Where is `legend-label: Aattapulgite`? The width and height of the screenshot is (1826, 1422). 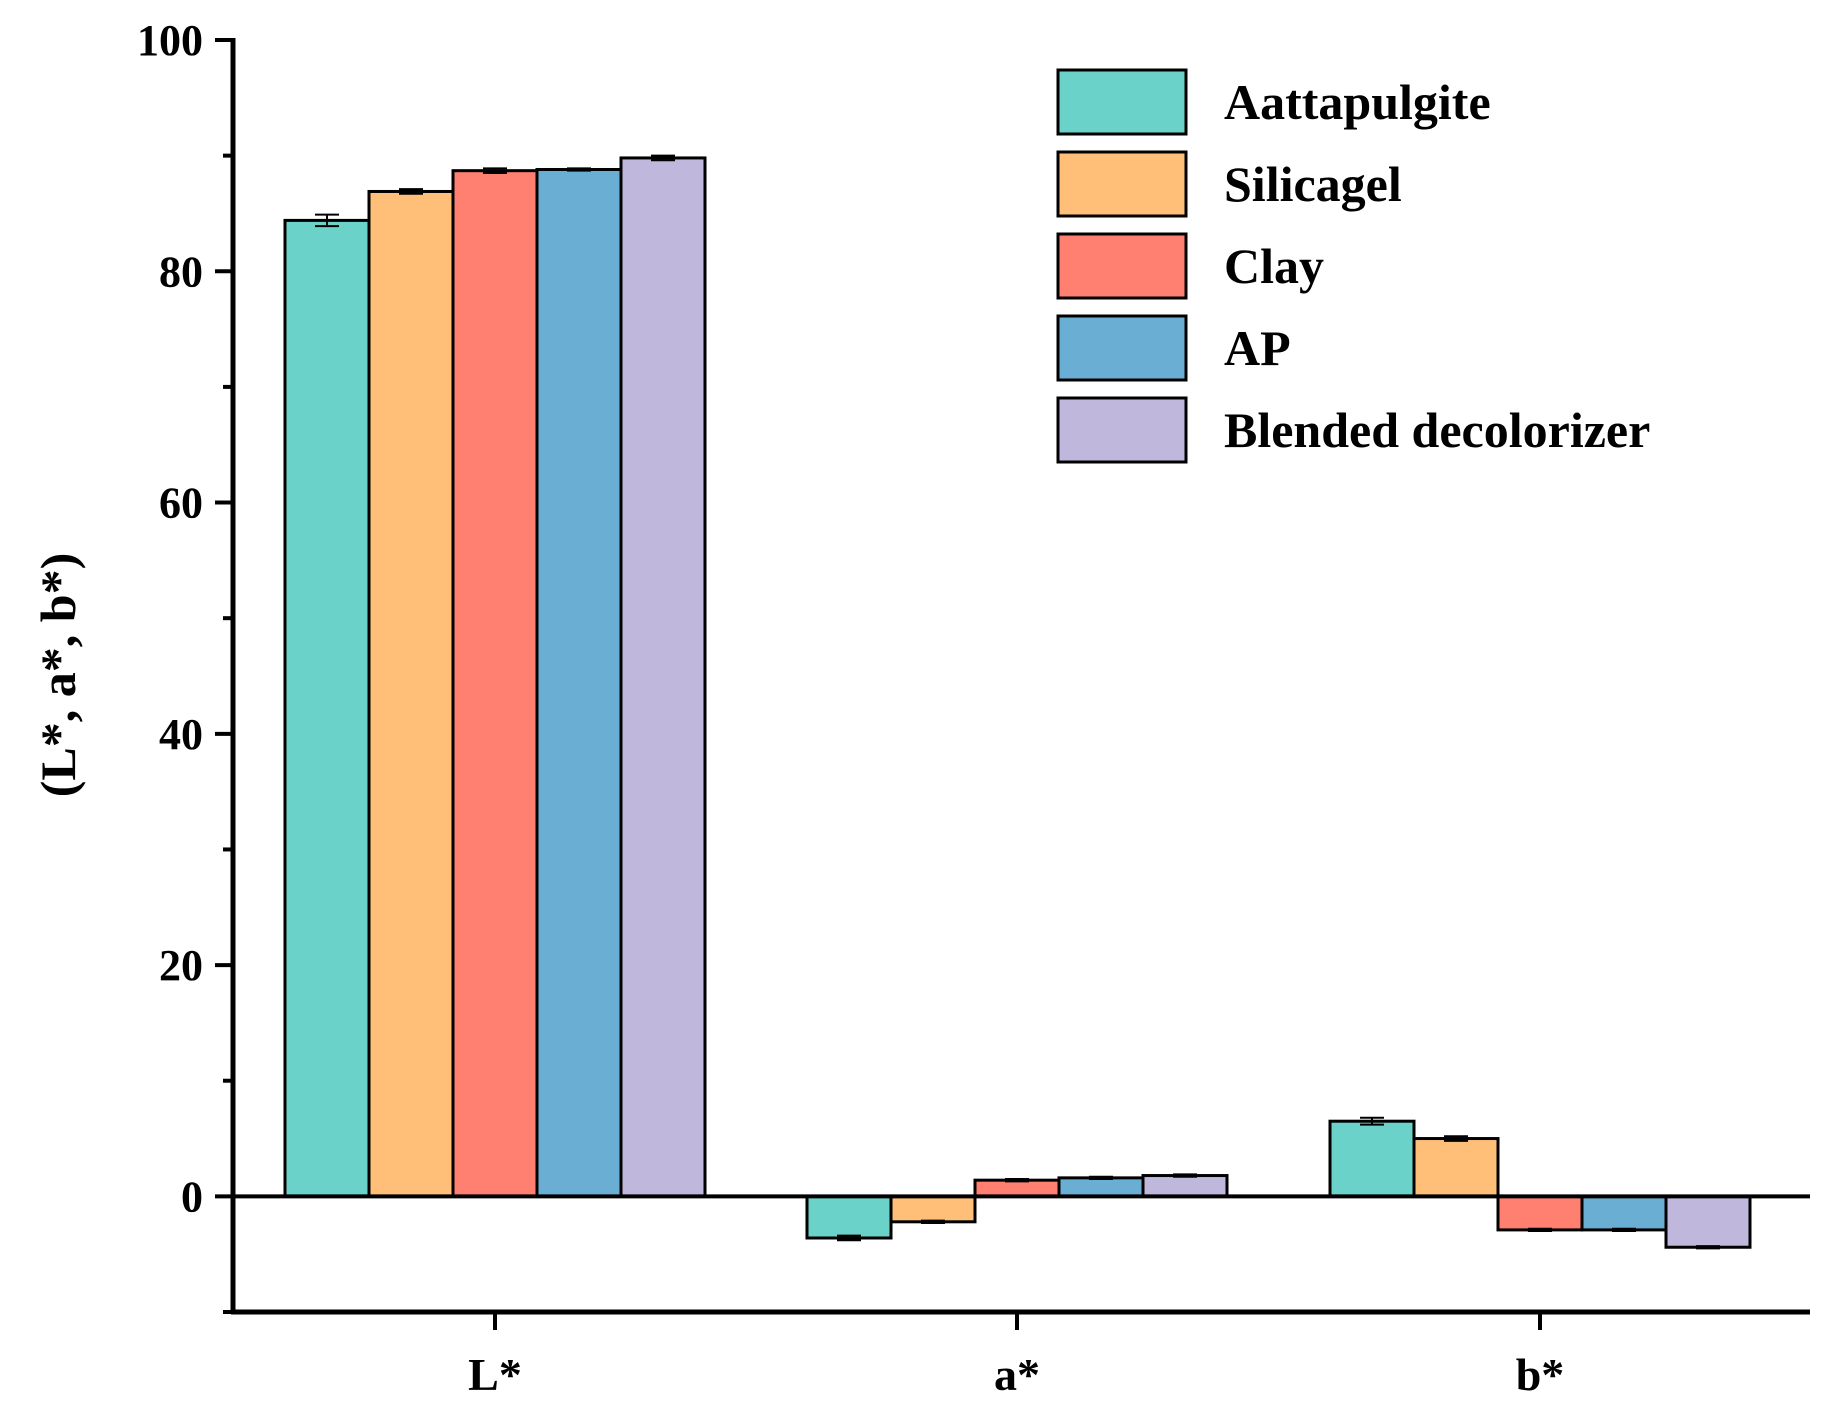 legend-label: Aattapulgite is located at coordinates (1357, 102).